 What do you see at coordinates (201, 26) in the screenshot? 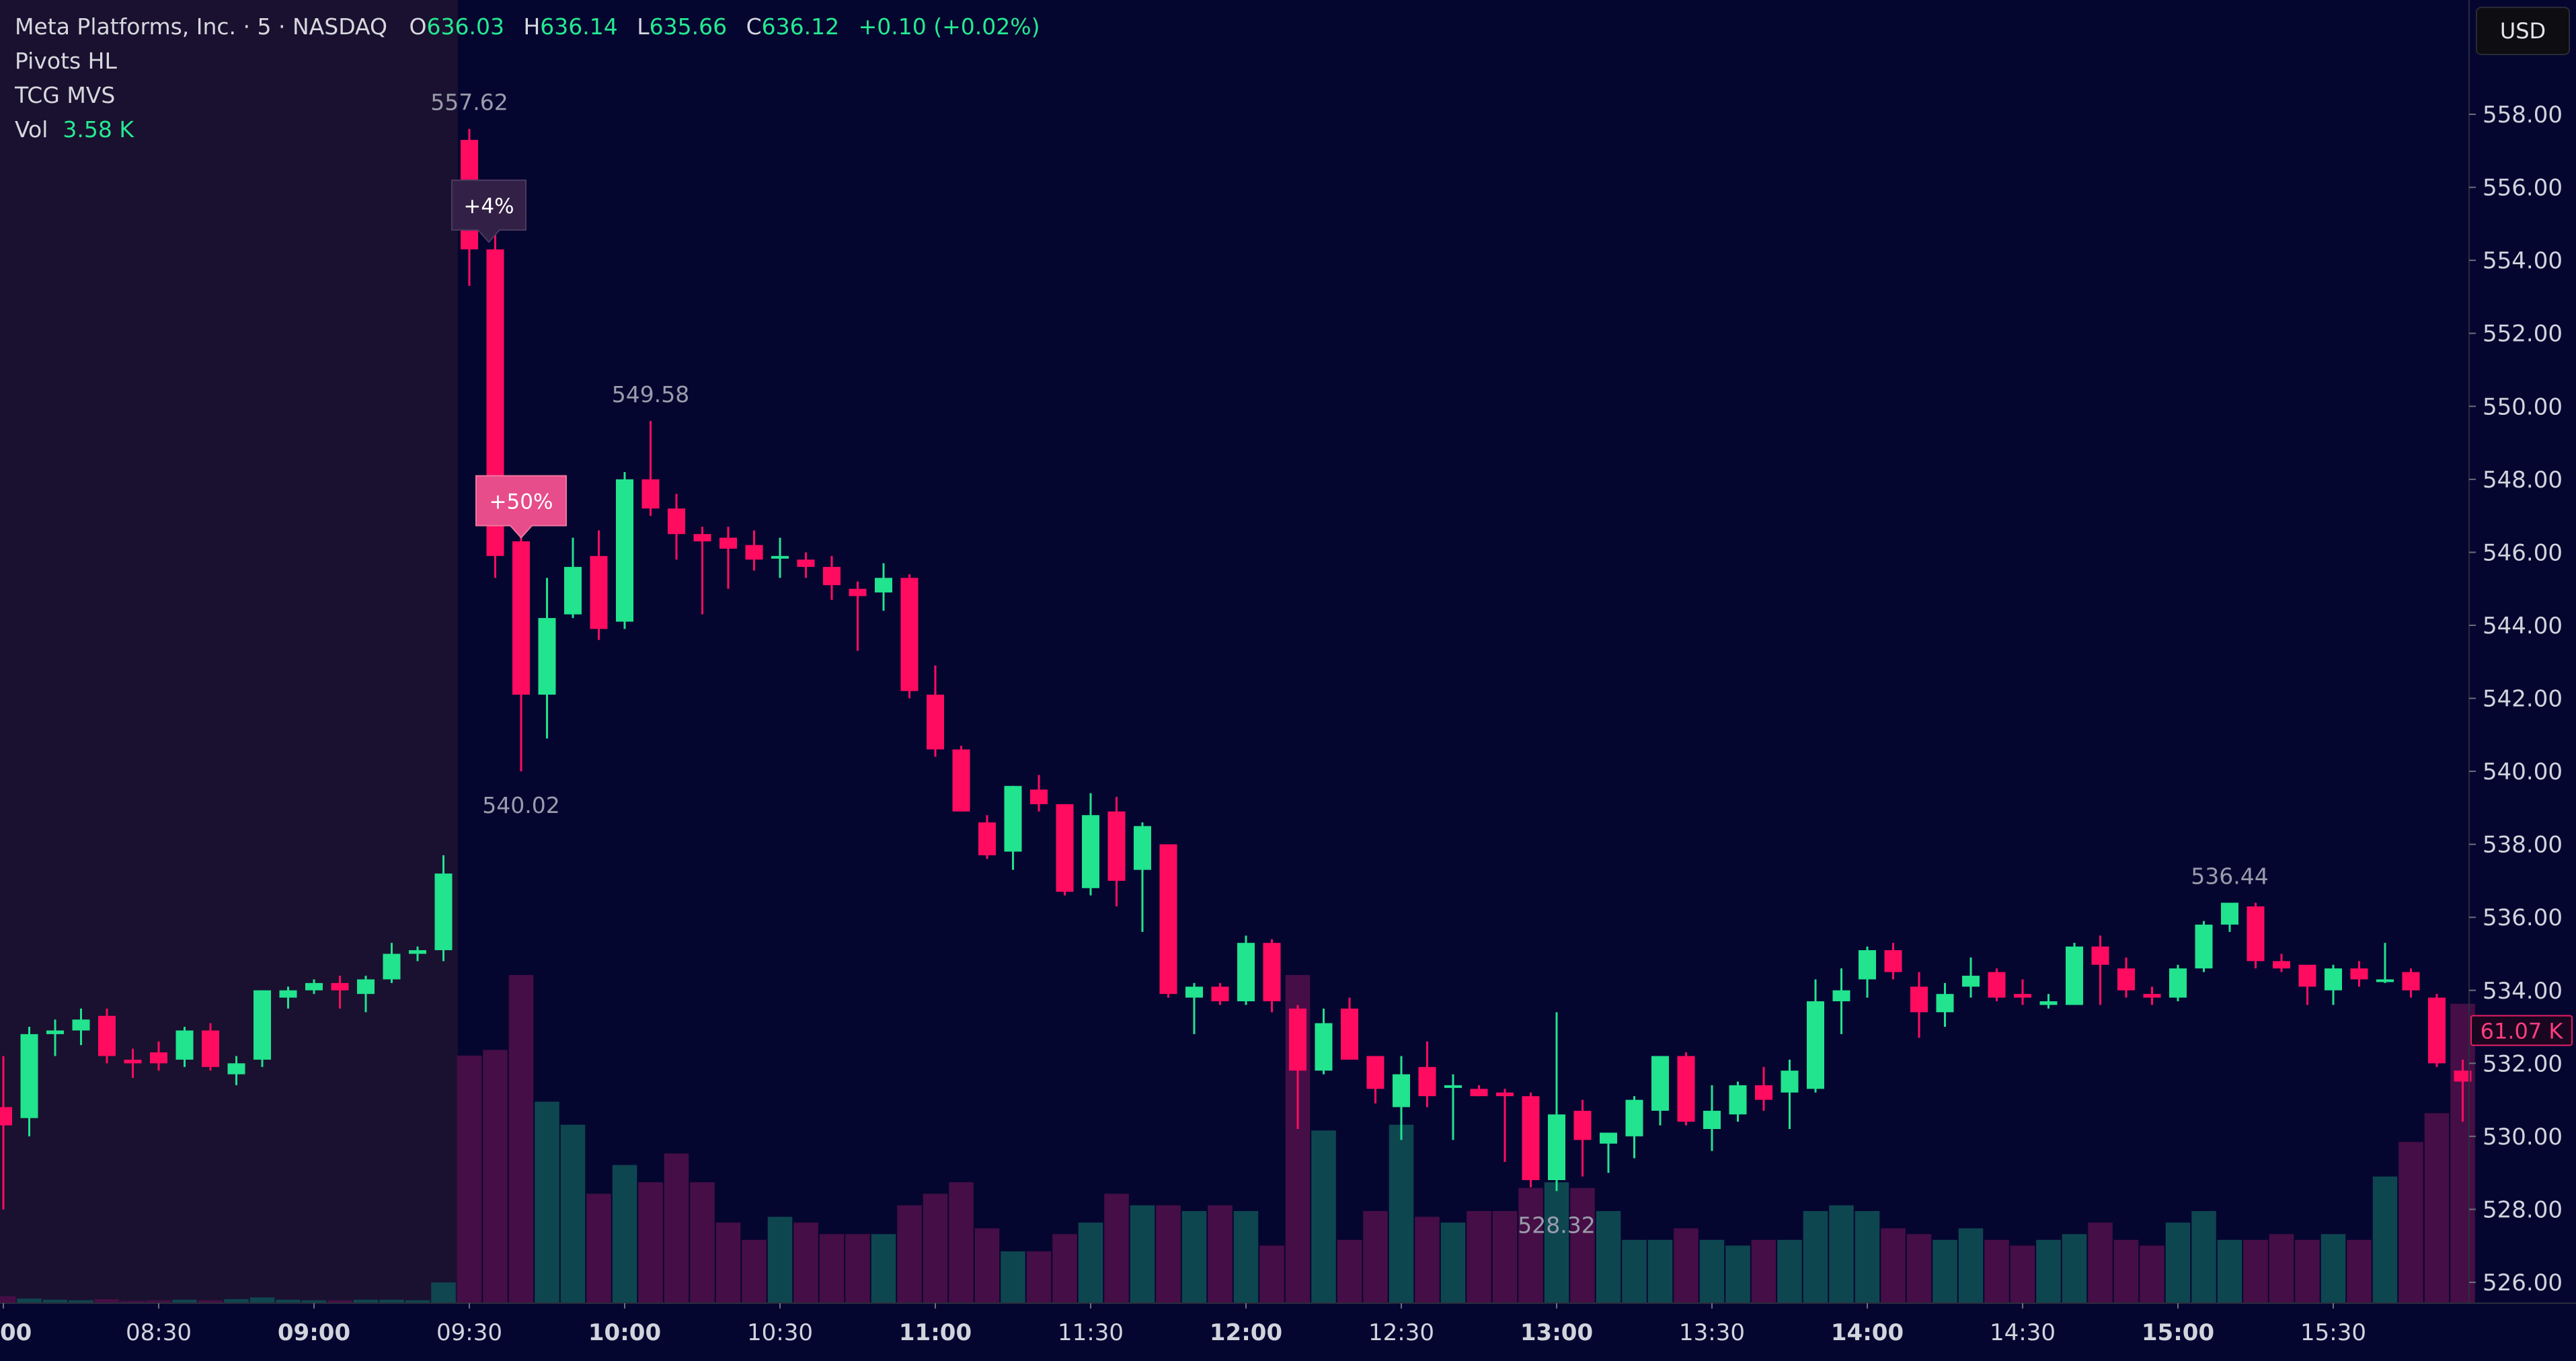
I see `symbol-title: Meta Platforms, Inc. · 5 · NASDAQ` at bounding box center [201, 26].